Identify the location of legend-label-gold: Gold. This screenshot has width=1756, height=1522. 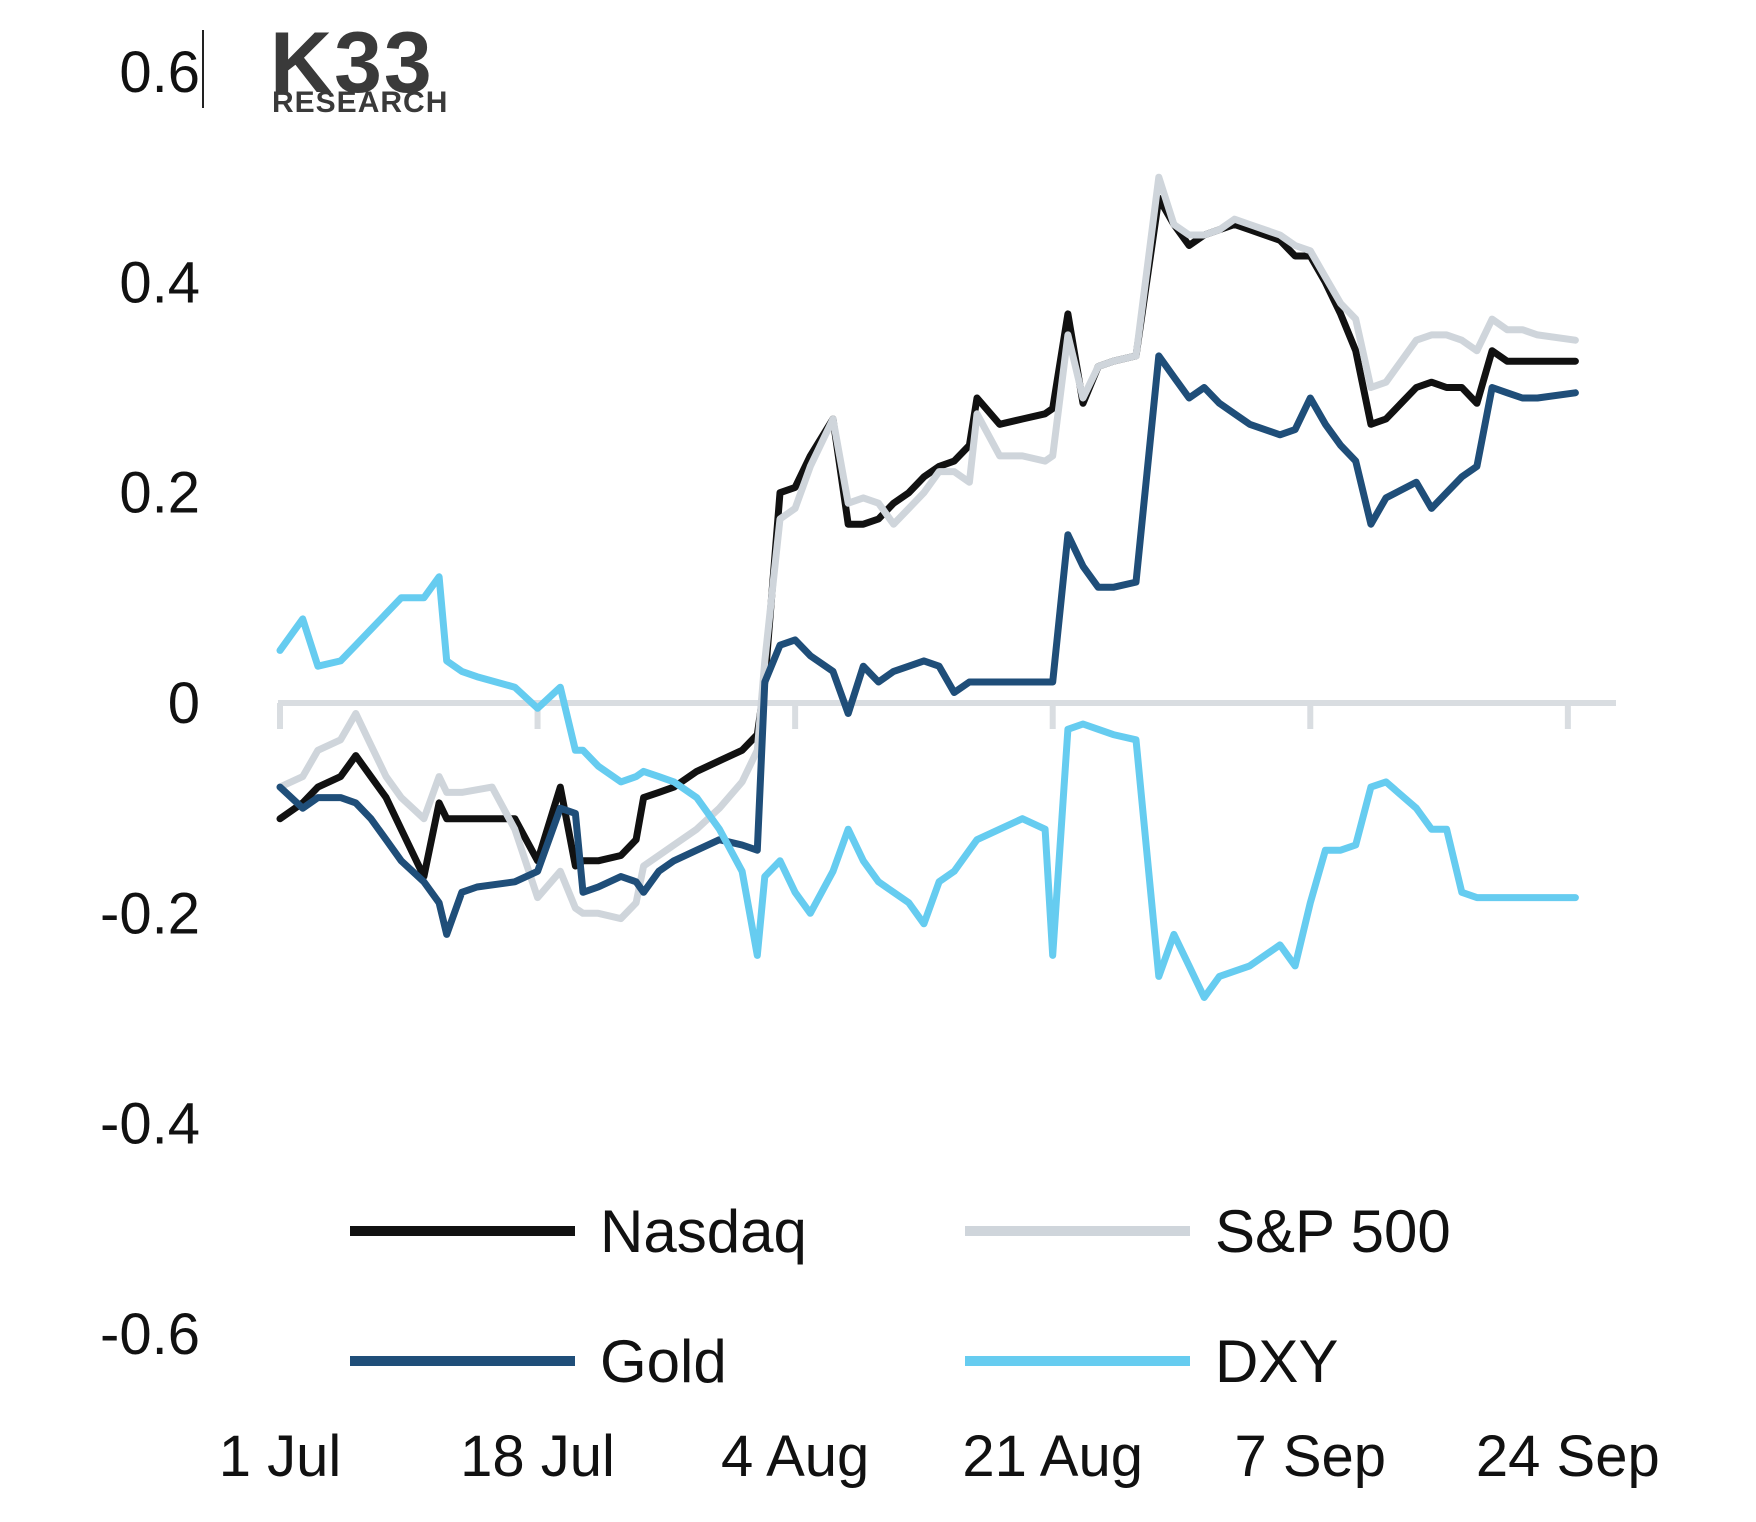
(663, 1361).